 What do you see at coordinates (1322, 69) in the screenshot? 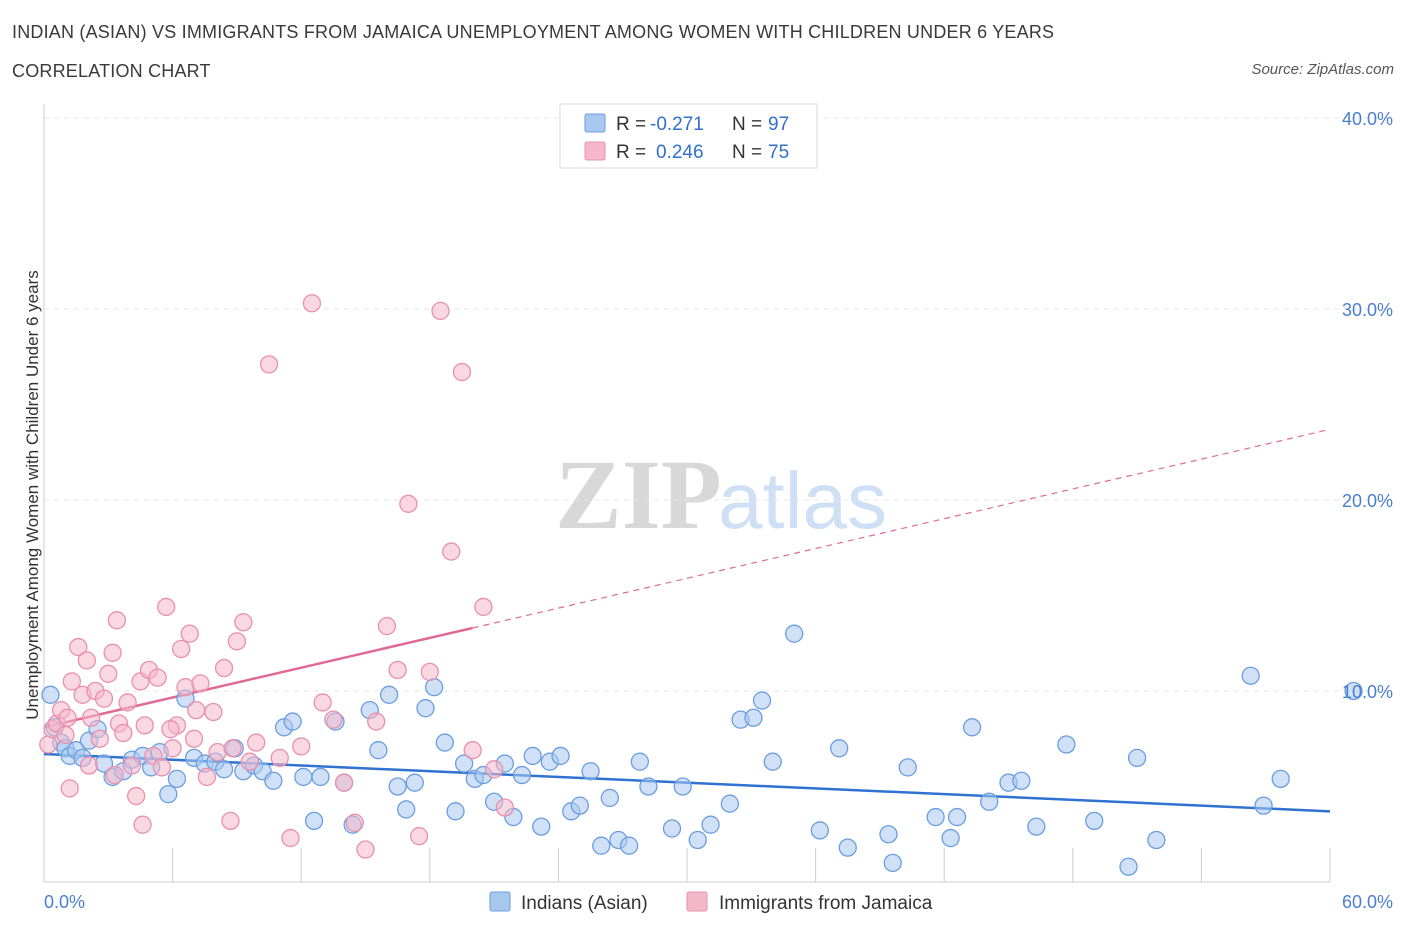
I see `source-label: Source: ZipAtlas.com` at bounding box center [1322, 69].